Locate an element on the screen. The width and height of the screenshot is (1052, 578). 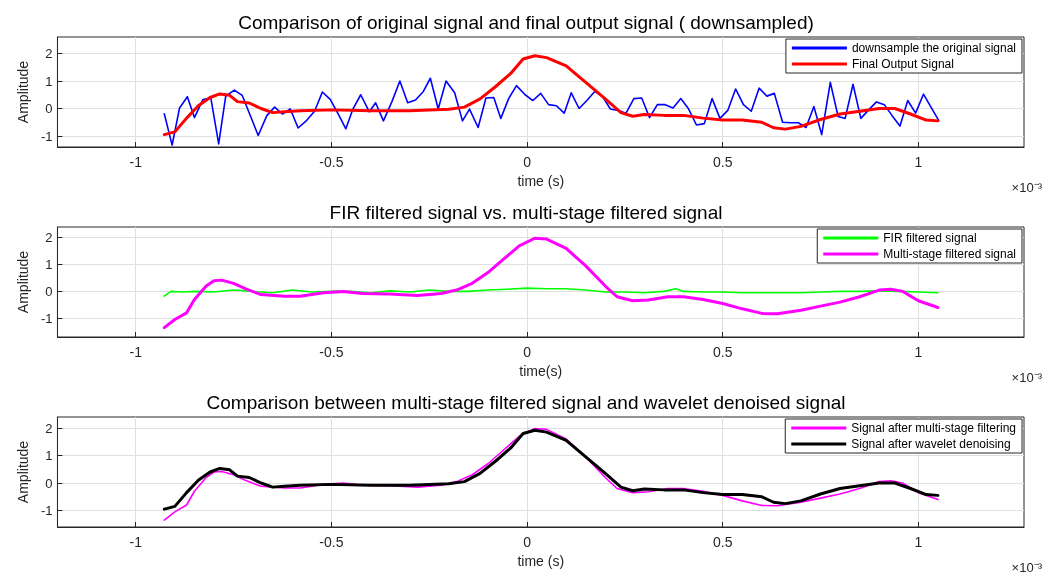
legend-label: Signal after multi-stage filtering is located at coordinates (934, 428).